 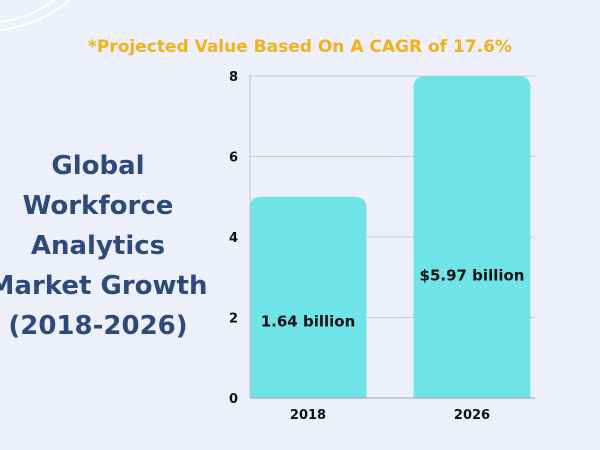 What do you see at coordinates (308, 322) in the screenshot?
I see `bar-data-label: 1.64 billion` at bounding box center [308, 322].